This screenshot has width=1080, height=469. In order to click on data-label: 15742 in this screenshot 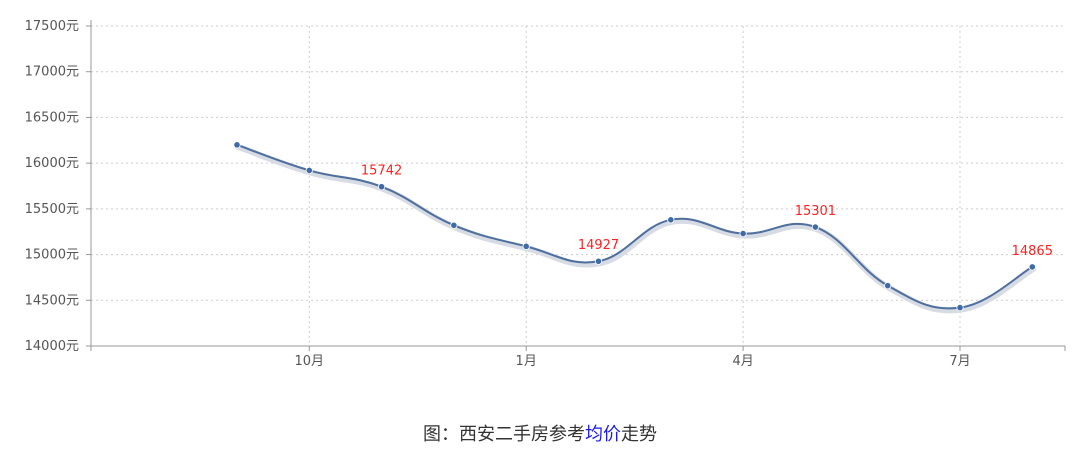, I will do `click(381, 171)`.